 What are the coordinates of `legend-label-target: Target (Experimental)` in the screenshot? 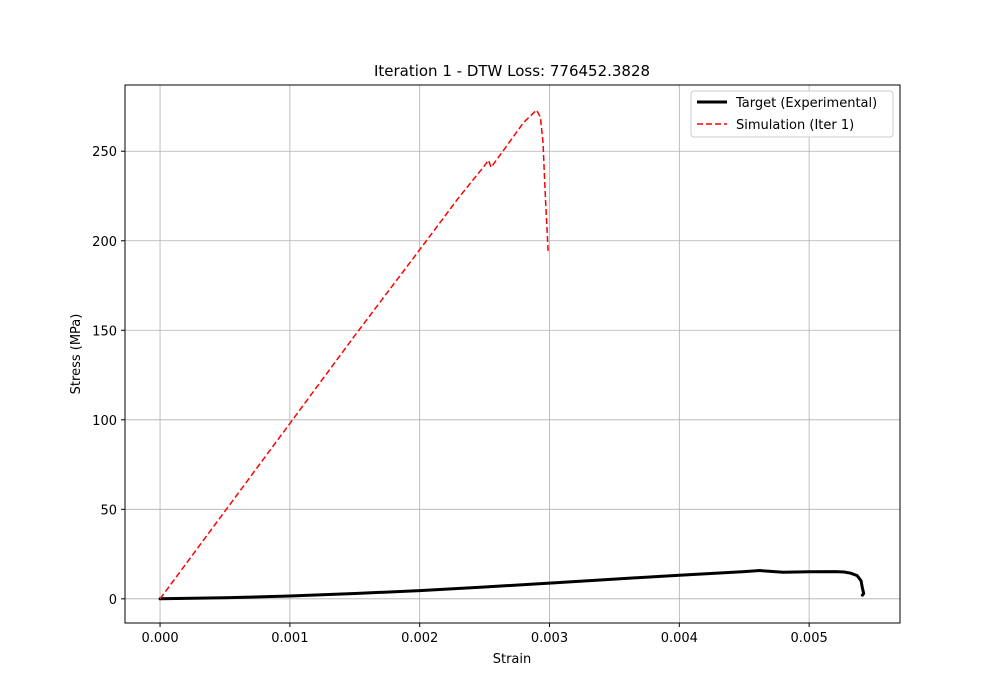 It's located at (806, 103).